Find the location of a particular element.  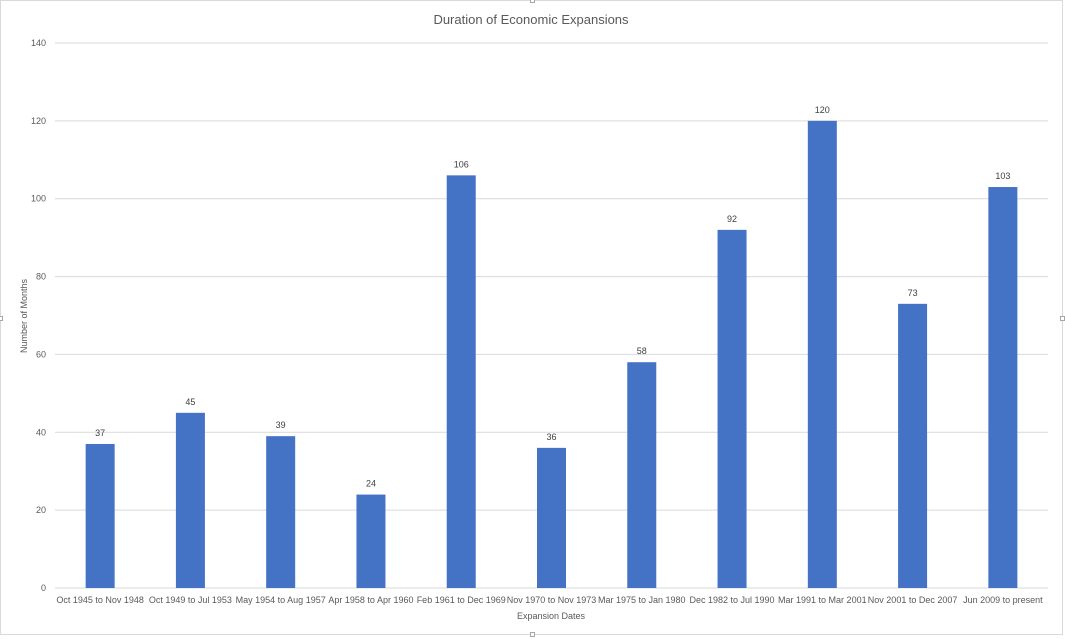

x-tick-label: Nov 1970 to Nov 1973 is located at coordinates (552, 600).